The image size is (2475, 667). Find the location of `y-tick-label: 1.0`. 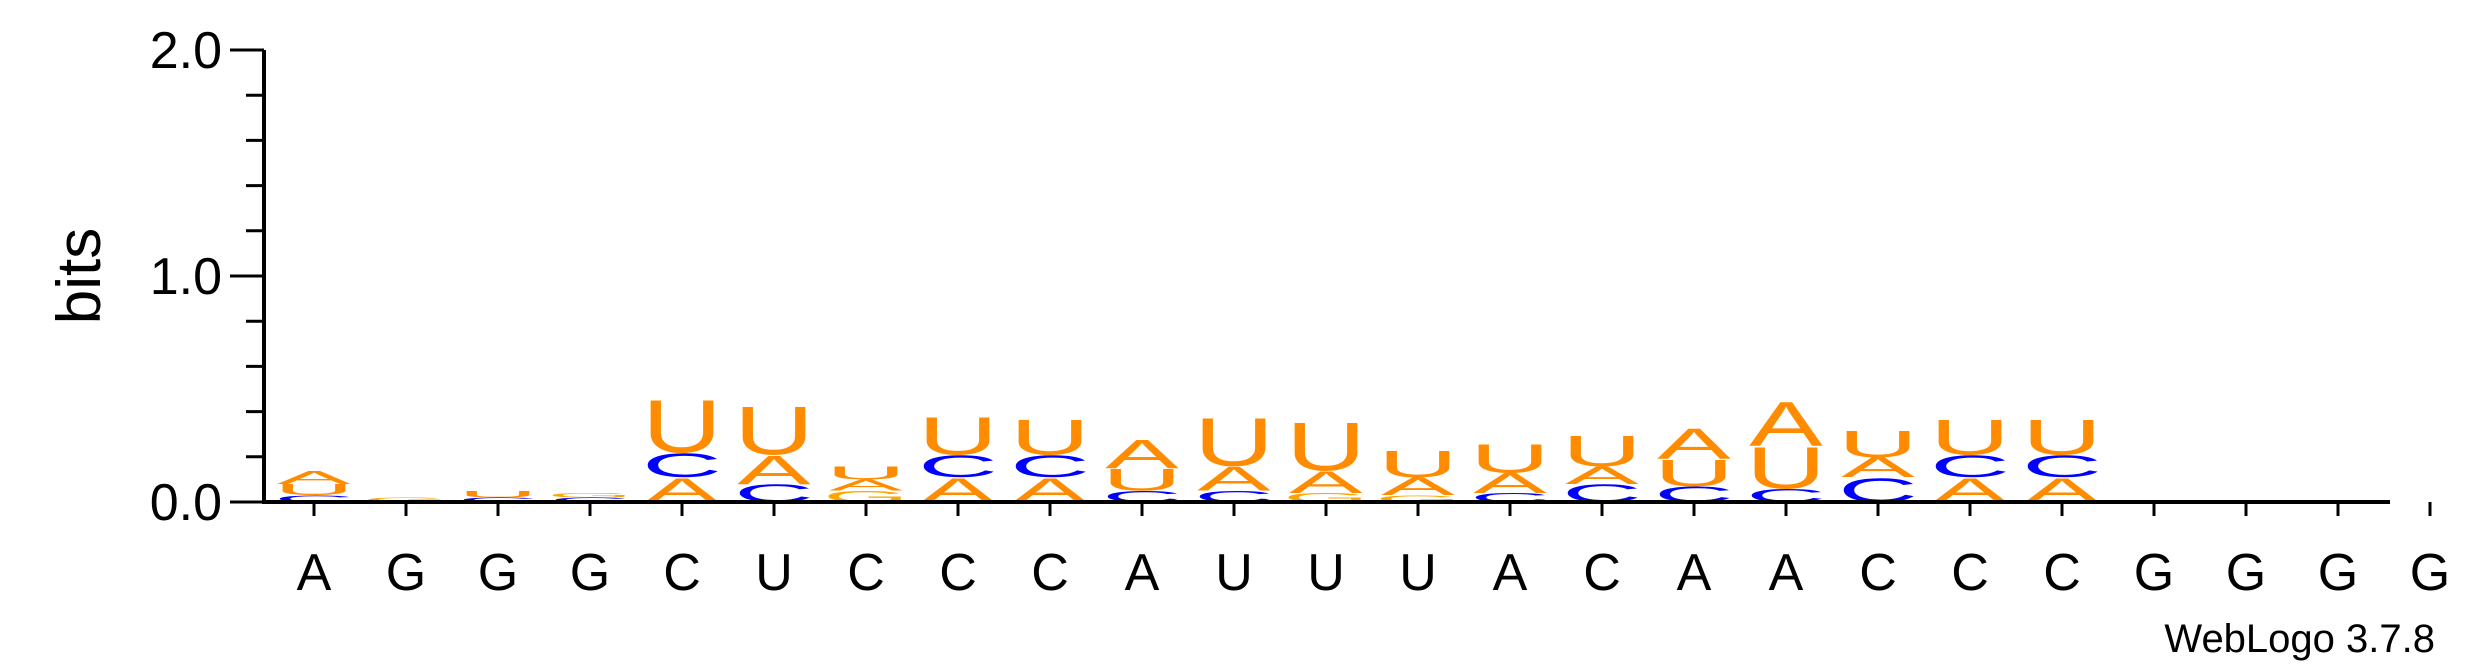

y-tick-label: 1.0 is located at coordinates (186, 277).